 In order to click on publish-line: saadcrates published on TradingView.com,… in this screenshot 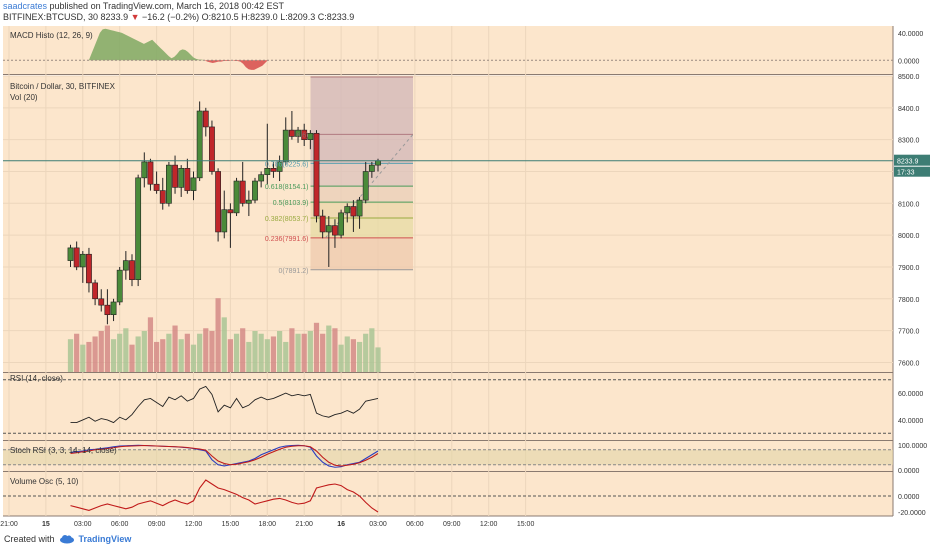, I will do `click(143, 6)`.